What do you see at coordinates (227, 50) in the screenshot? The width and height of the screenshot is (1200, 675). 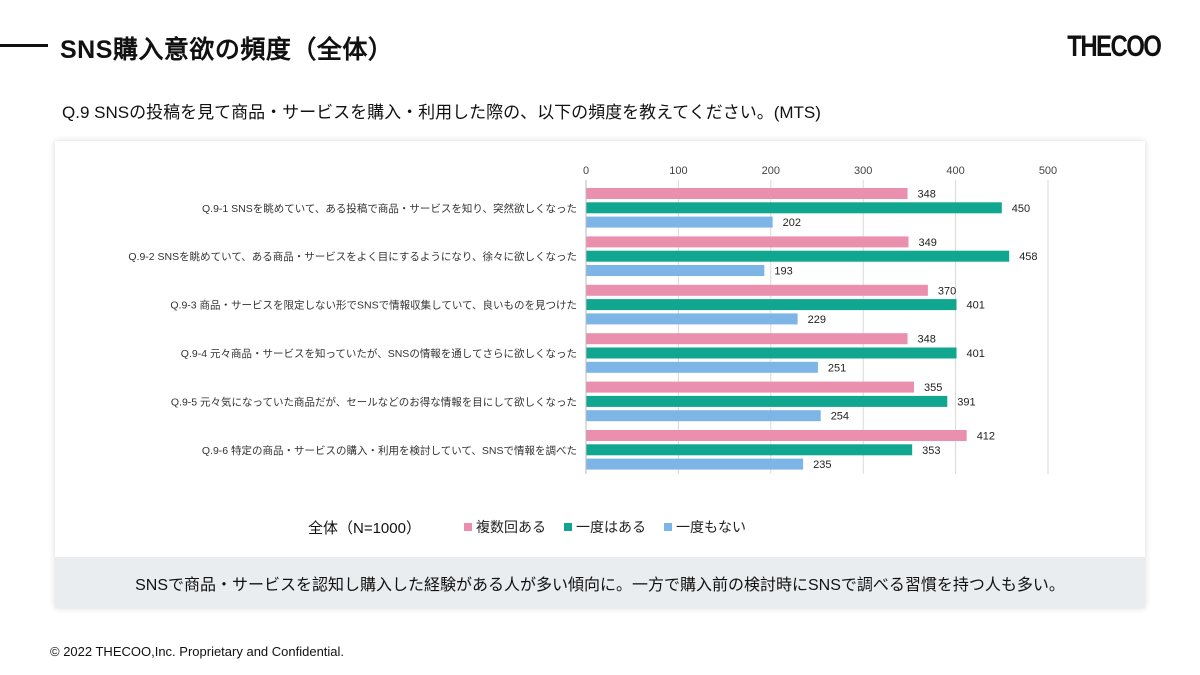 I see `page-title: SNS購入意欲の頻度（全体）` at bounding box center [227, 50].